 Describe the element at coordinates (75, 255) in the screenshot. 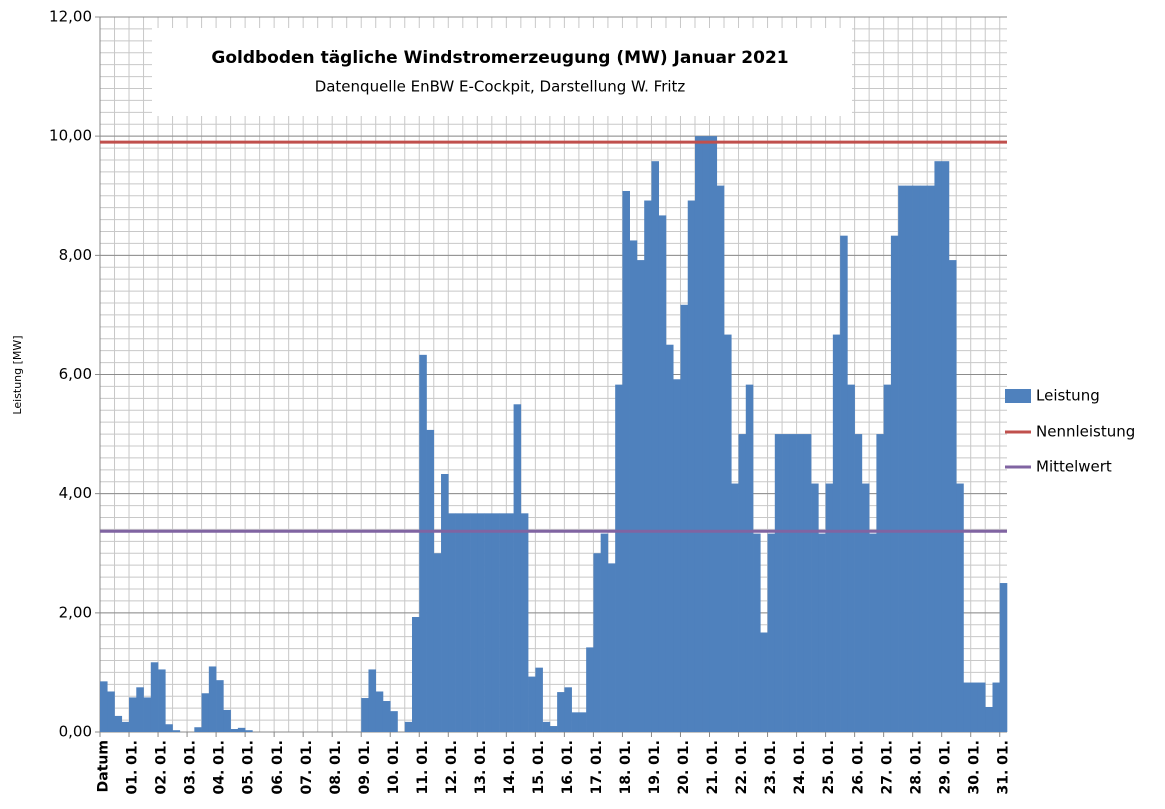

I see `y-tick-label: 8,00` at that location.